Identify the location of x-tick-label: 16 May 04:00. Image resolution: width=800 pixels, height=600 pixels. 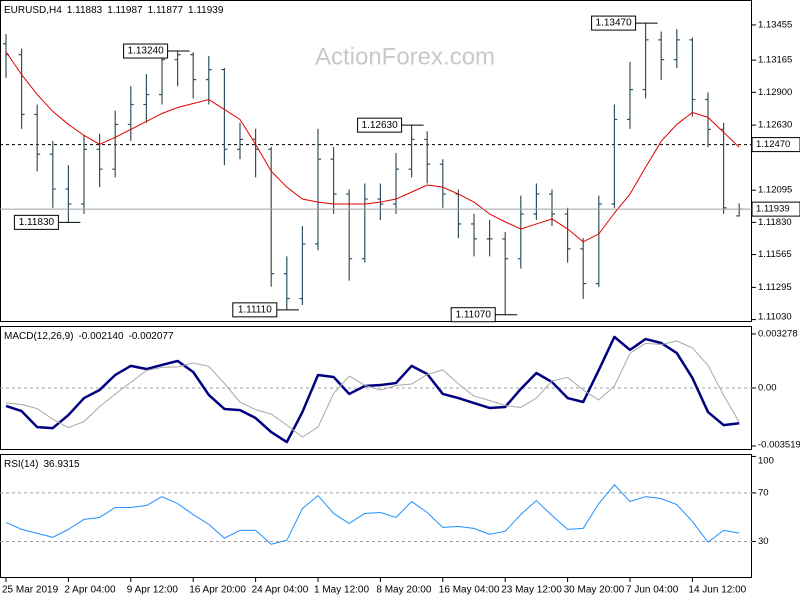
(469, 590).